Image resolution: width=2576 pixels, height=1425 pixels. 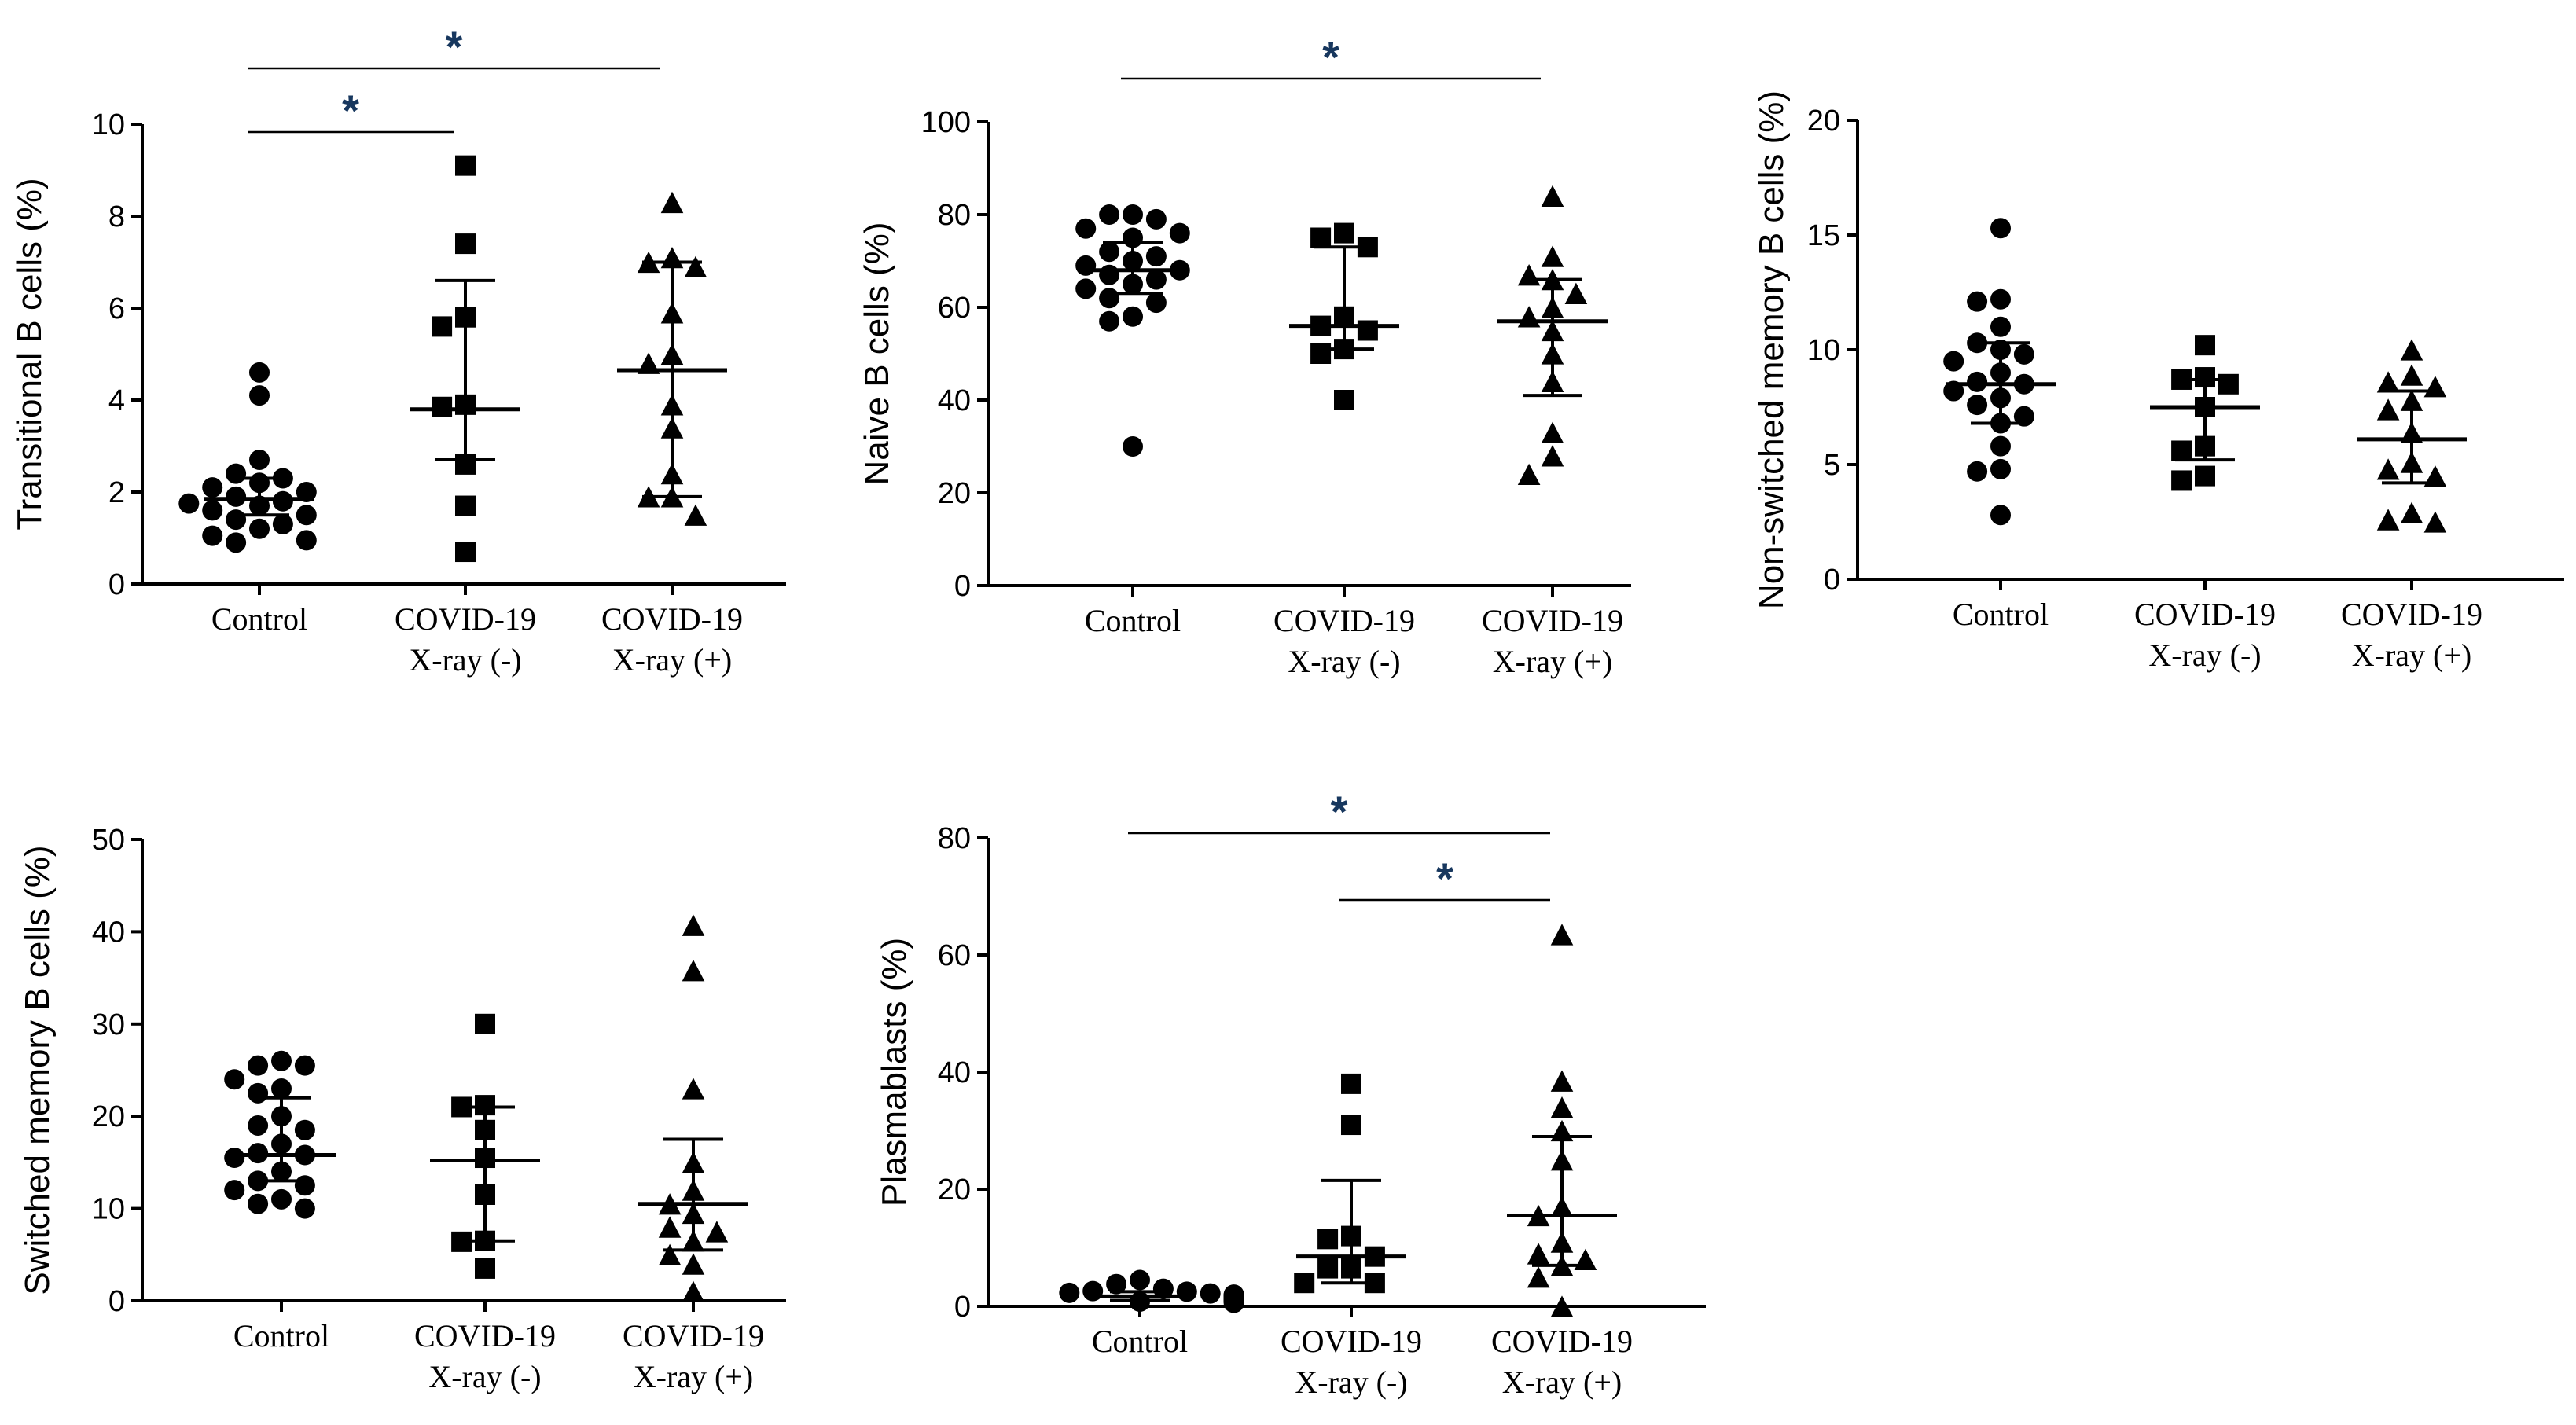 What do you see at coordinates (116, 401) in the screenshot?
I see `y-tick-label: 4` at bounding box center [116, 401].